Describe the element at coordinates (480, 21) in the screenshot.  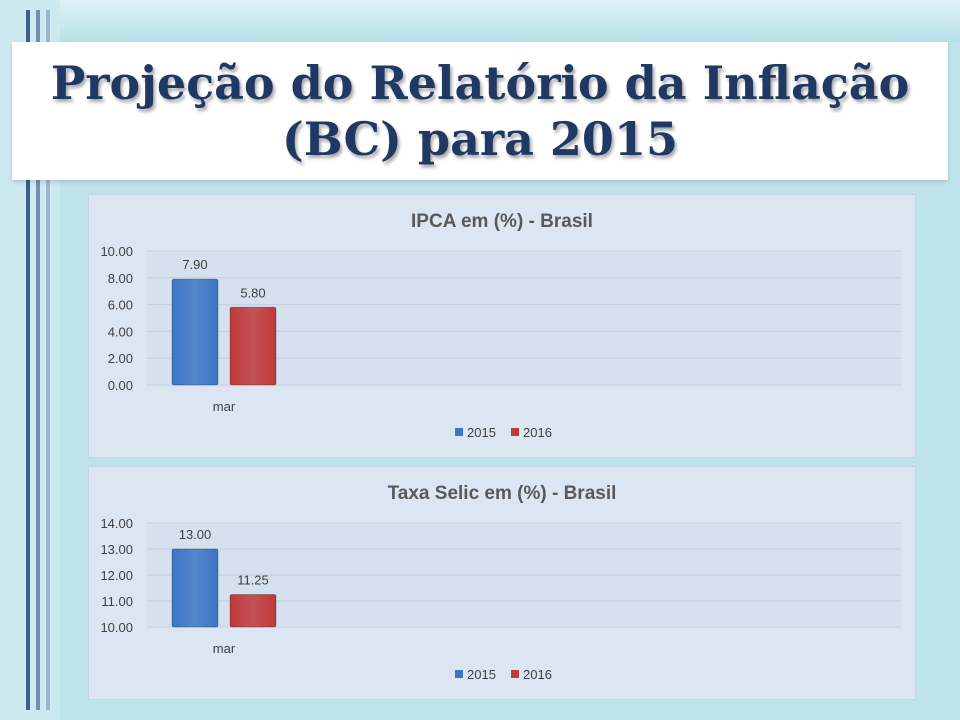
I see `slide-frame-top` at that location.